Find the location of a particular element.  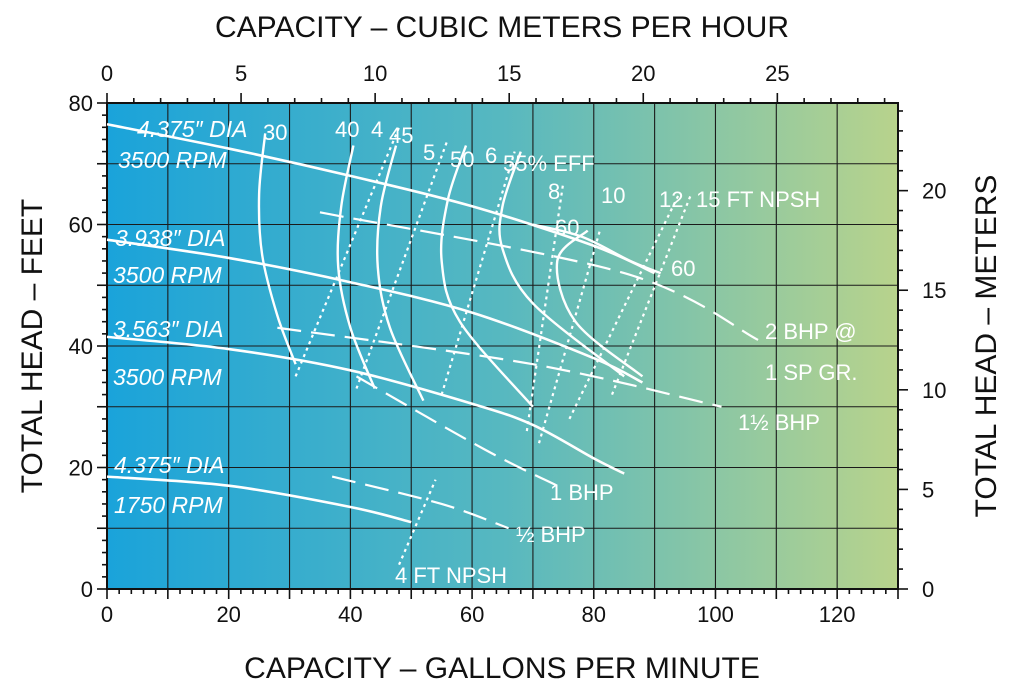

bhp-label-2: 2 BHP @ is located at coordinates (811, 331).